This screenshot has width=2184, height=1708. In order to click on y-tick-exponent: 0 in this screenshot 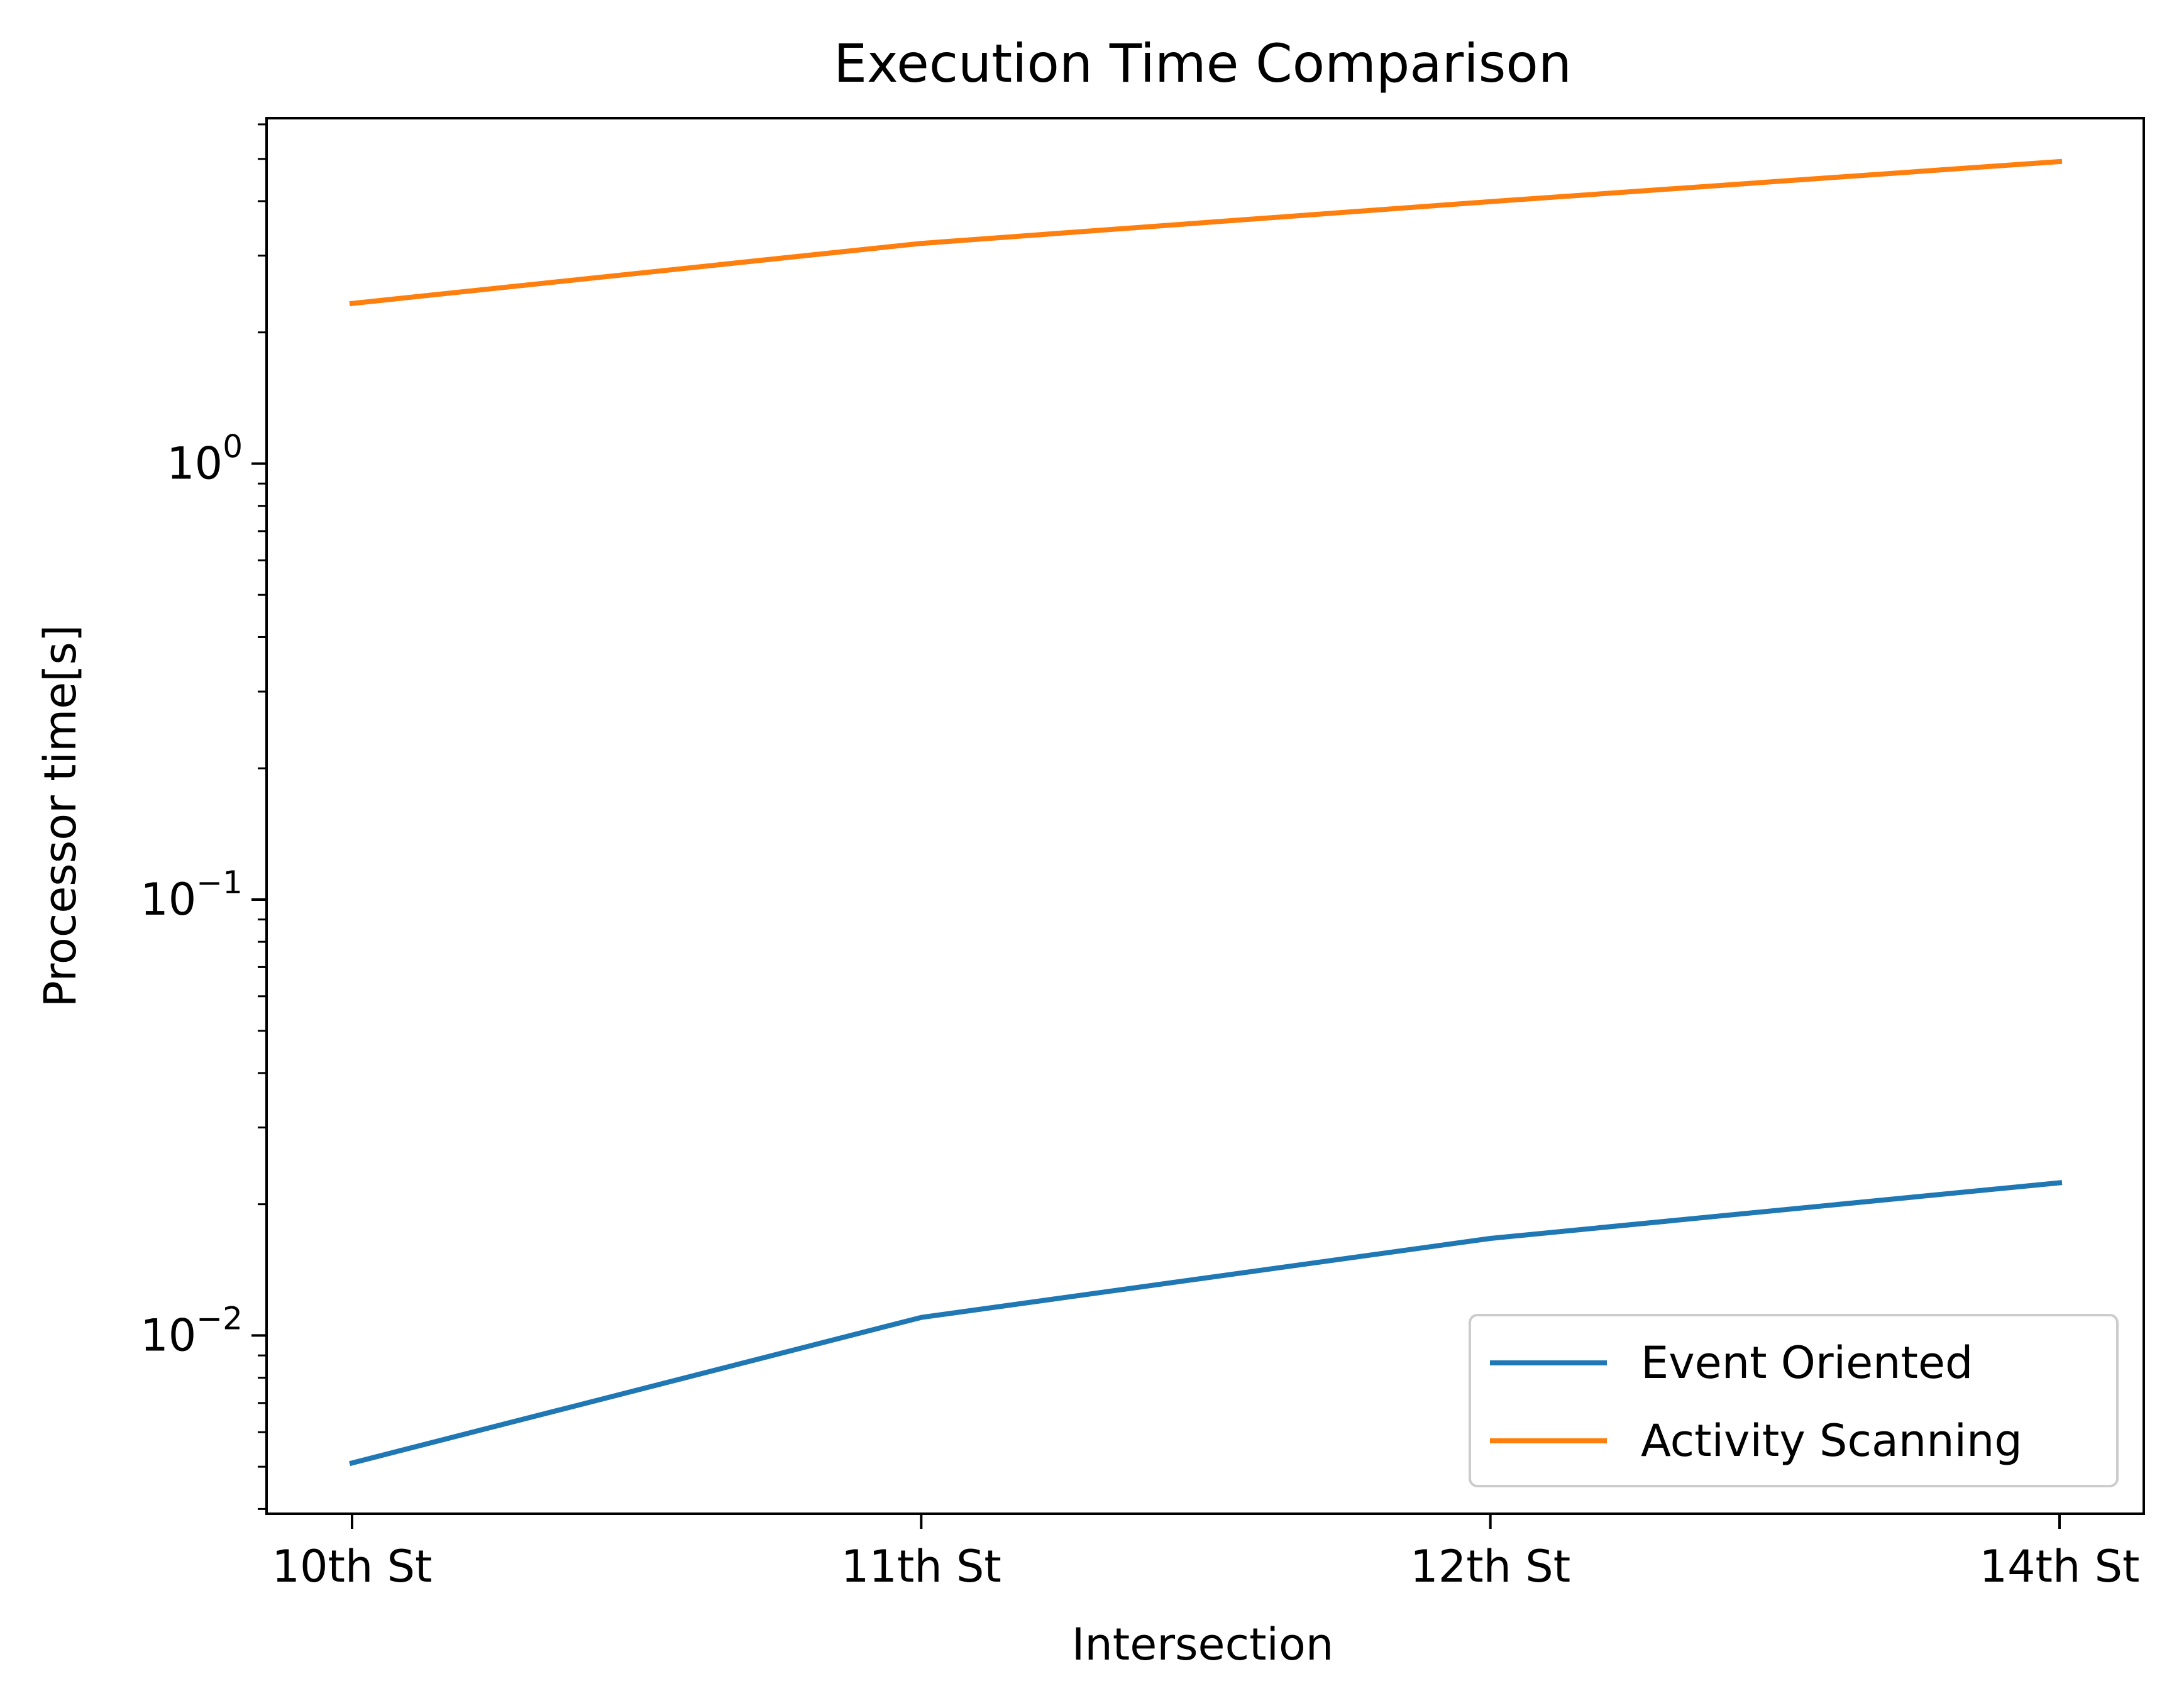, I will do `click(233, 446)`.